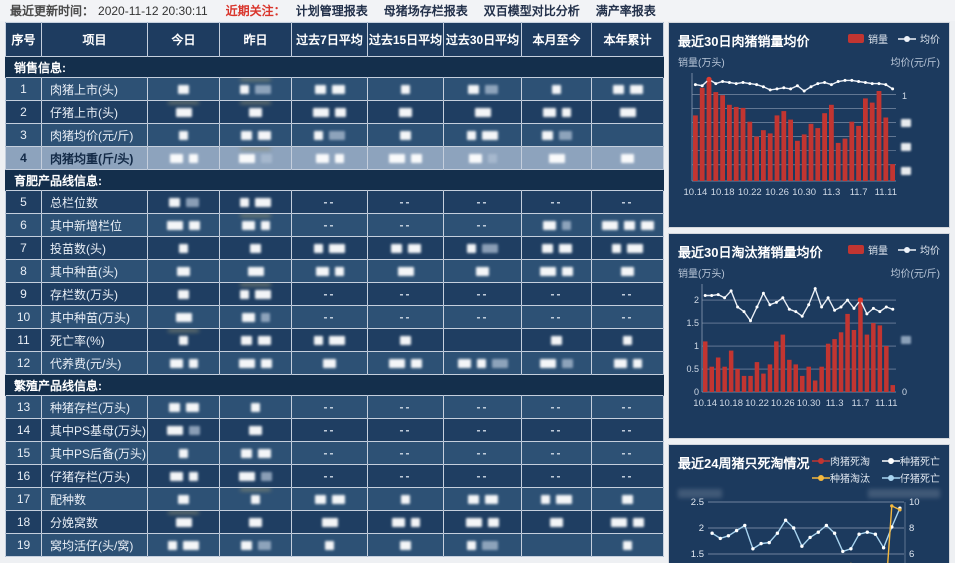 The height and width of the screenshot is (563, 955). Describe the element at coordinates (334, 248) in the screenshot. I see `table-row-7: 7 投苗数(头)` at that location.